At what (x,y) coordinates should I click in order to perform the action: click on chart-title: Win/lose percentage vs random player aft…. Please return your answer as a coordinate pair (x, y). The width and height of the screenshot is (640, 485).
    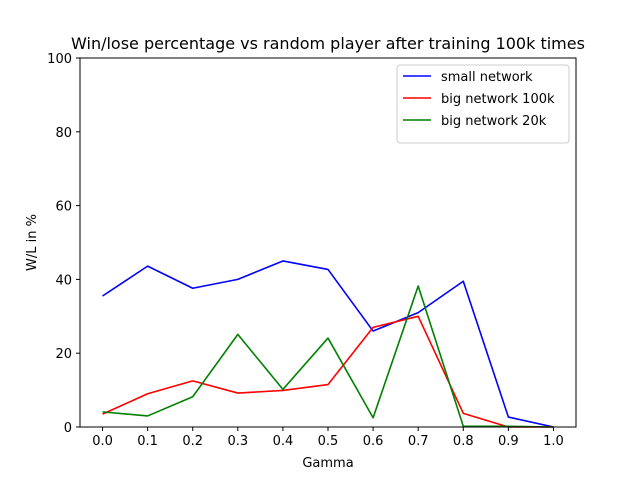
    Looking at the image, I should click on (328, 43).